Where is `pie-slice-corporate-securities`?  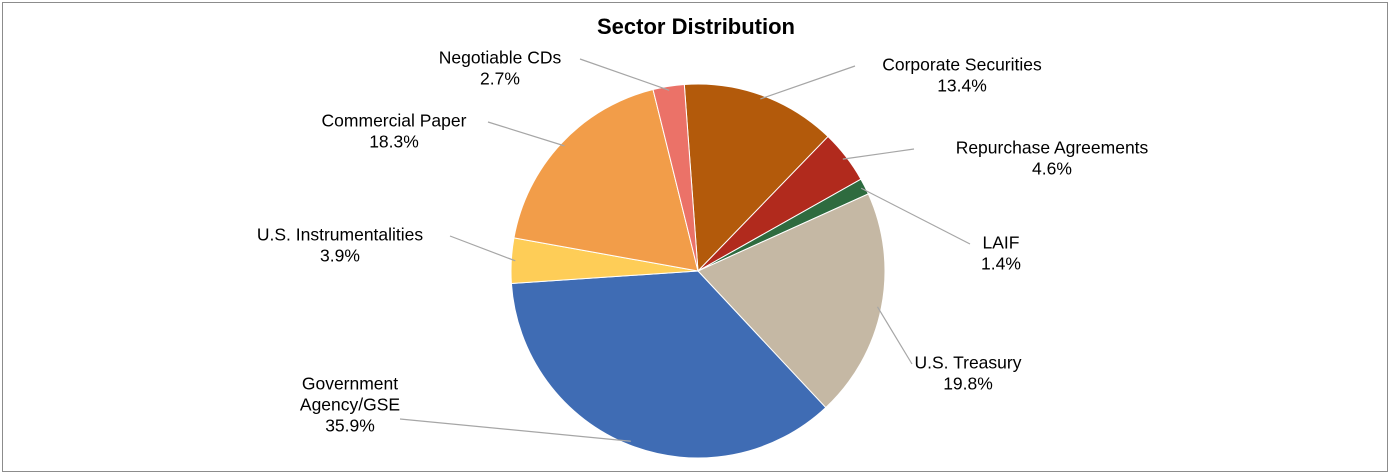
pie-slice-corporate-securities is located at coordinates (756, 178).